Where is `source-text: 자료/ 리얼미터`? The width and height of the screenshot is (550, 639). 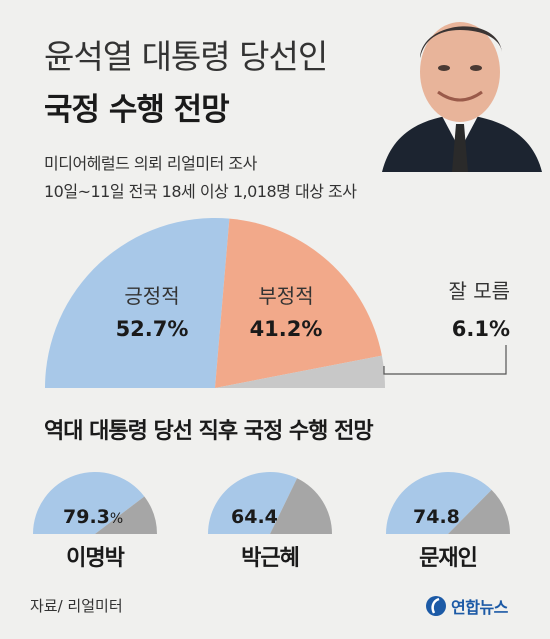 source-text: 자료/ 리얼미터 is located at coordinates (76, 606).